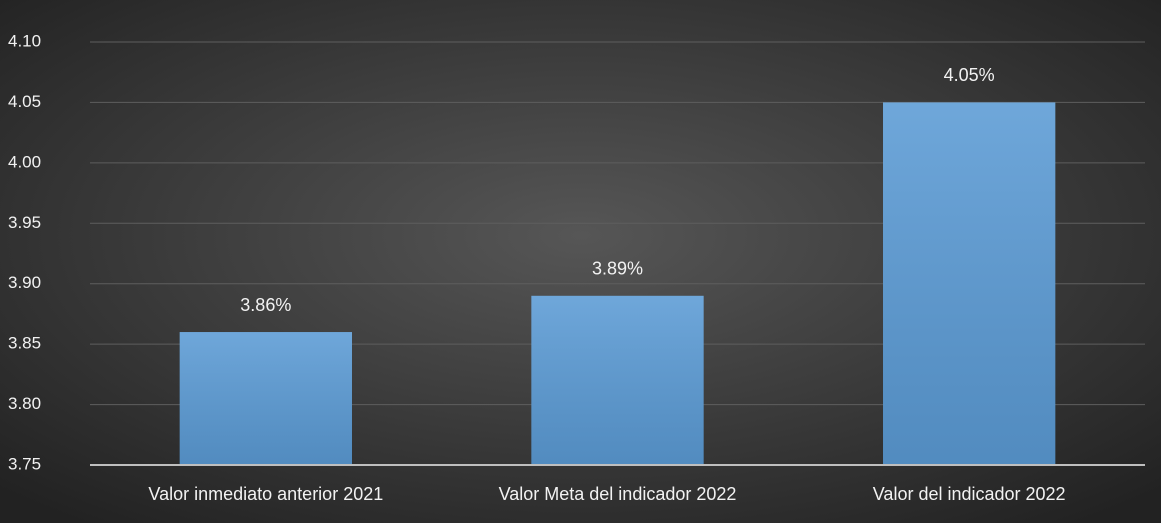 This screenshot has height=523, width=1161. I want to click on y-tick-label: 3.90, so click(24, 282).